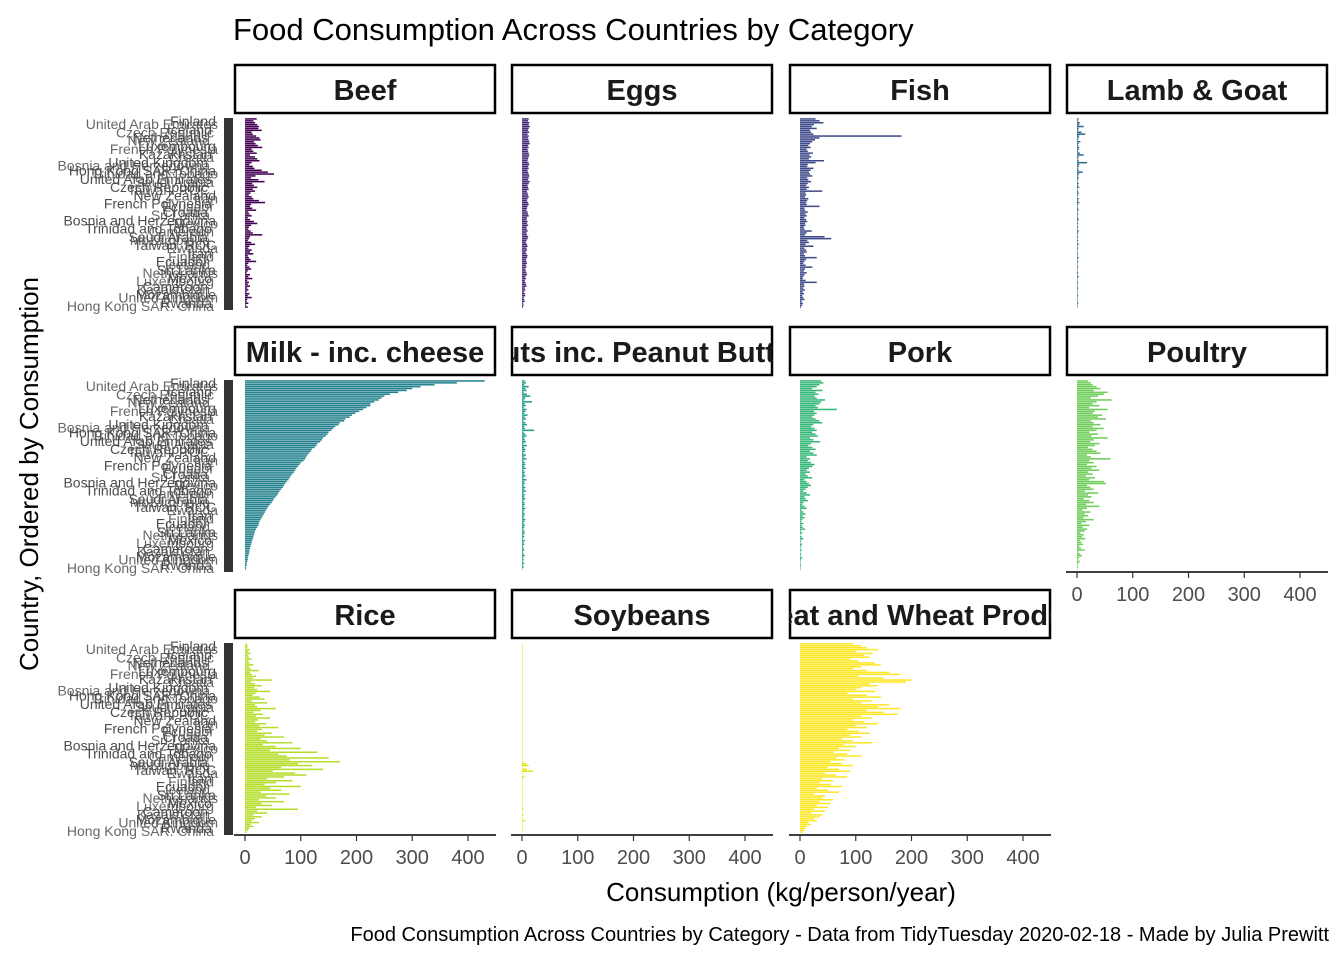  What do you see at coordinates (228, 476) in the screenshot?
I see `y-axis-ticks-band` at bounding box center [228, 476].